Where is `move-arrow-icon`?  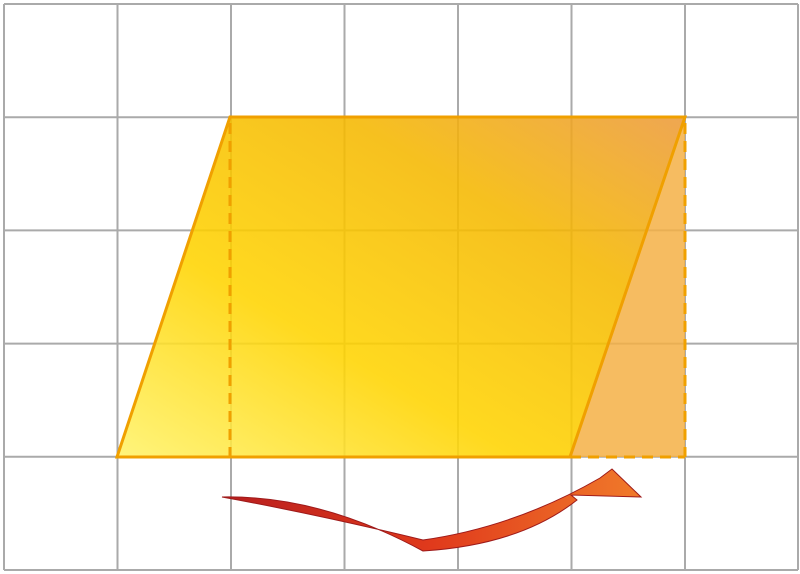 move-arrow-icon is located at coordinates (432, 510).